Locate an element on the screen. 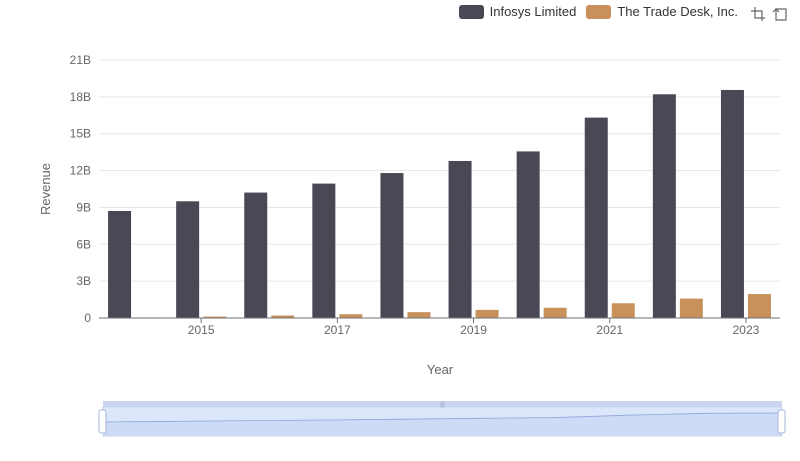 Image resolution: width=800 pixels, height=461 pixels. legend-item-infosys: Infosys Limited is located at coordinates (517, 11).